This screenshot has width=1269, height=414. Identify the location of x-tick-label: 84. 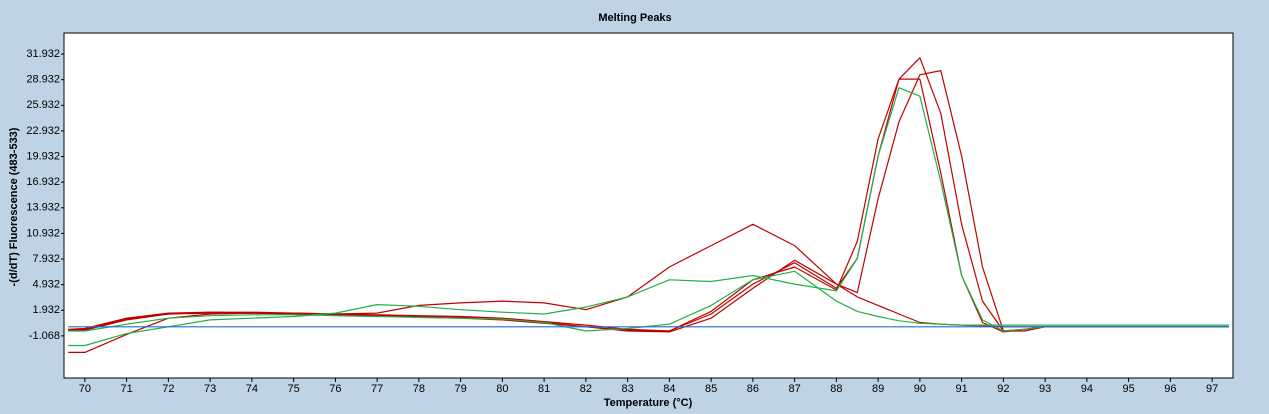
(669, 389).